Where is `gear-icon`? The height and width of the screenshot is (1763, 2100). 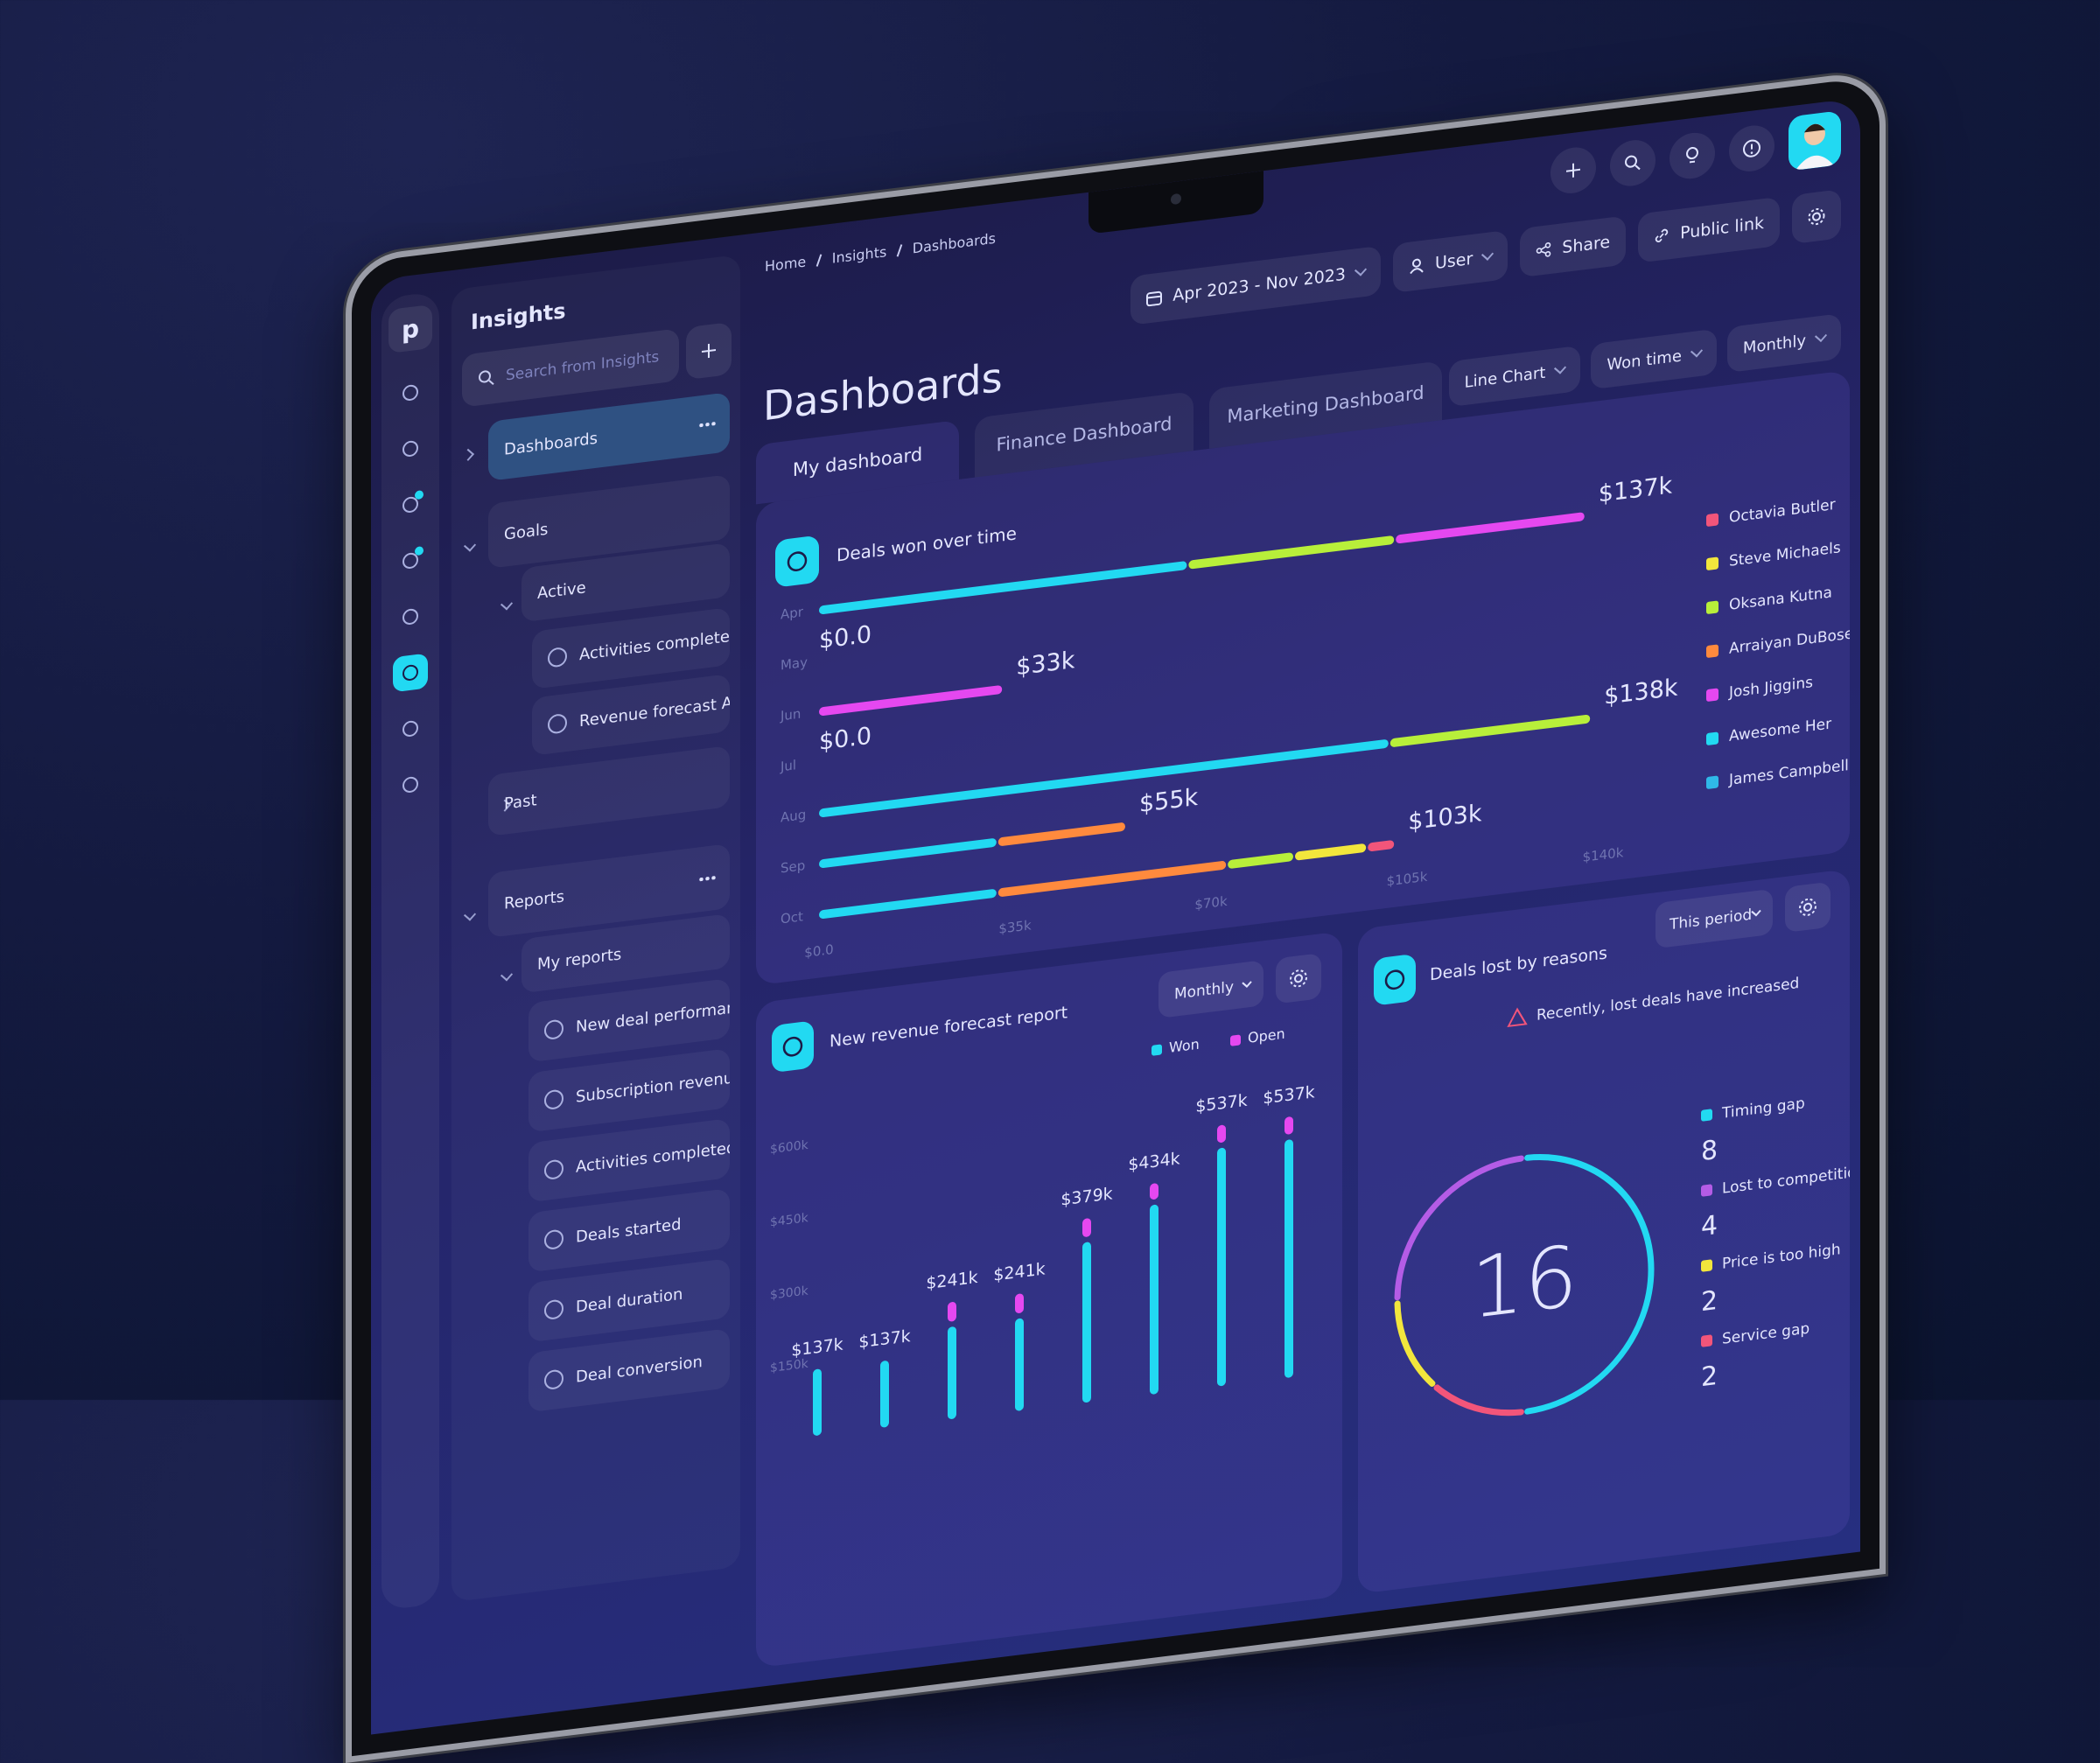
gear-icon is located at coordinates (1298, 978).